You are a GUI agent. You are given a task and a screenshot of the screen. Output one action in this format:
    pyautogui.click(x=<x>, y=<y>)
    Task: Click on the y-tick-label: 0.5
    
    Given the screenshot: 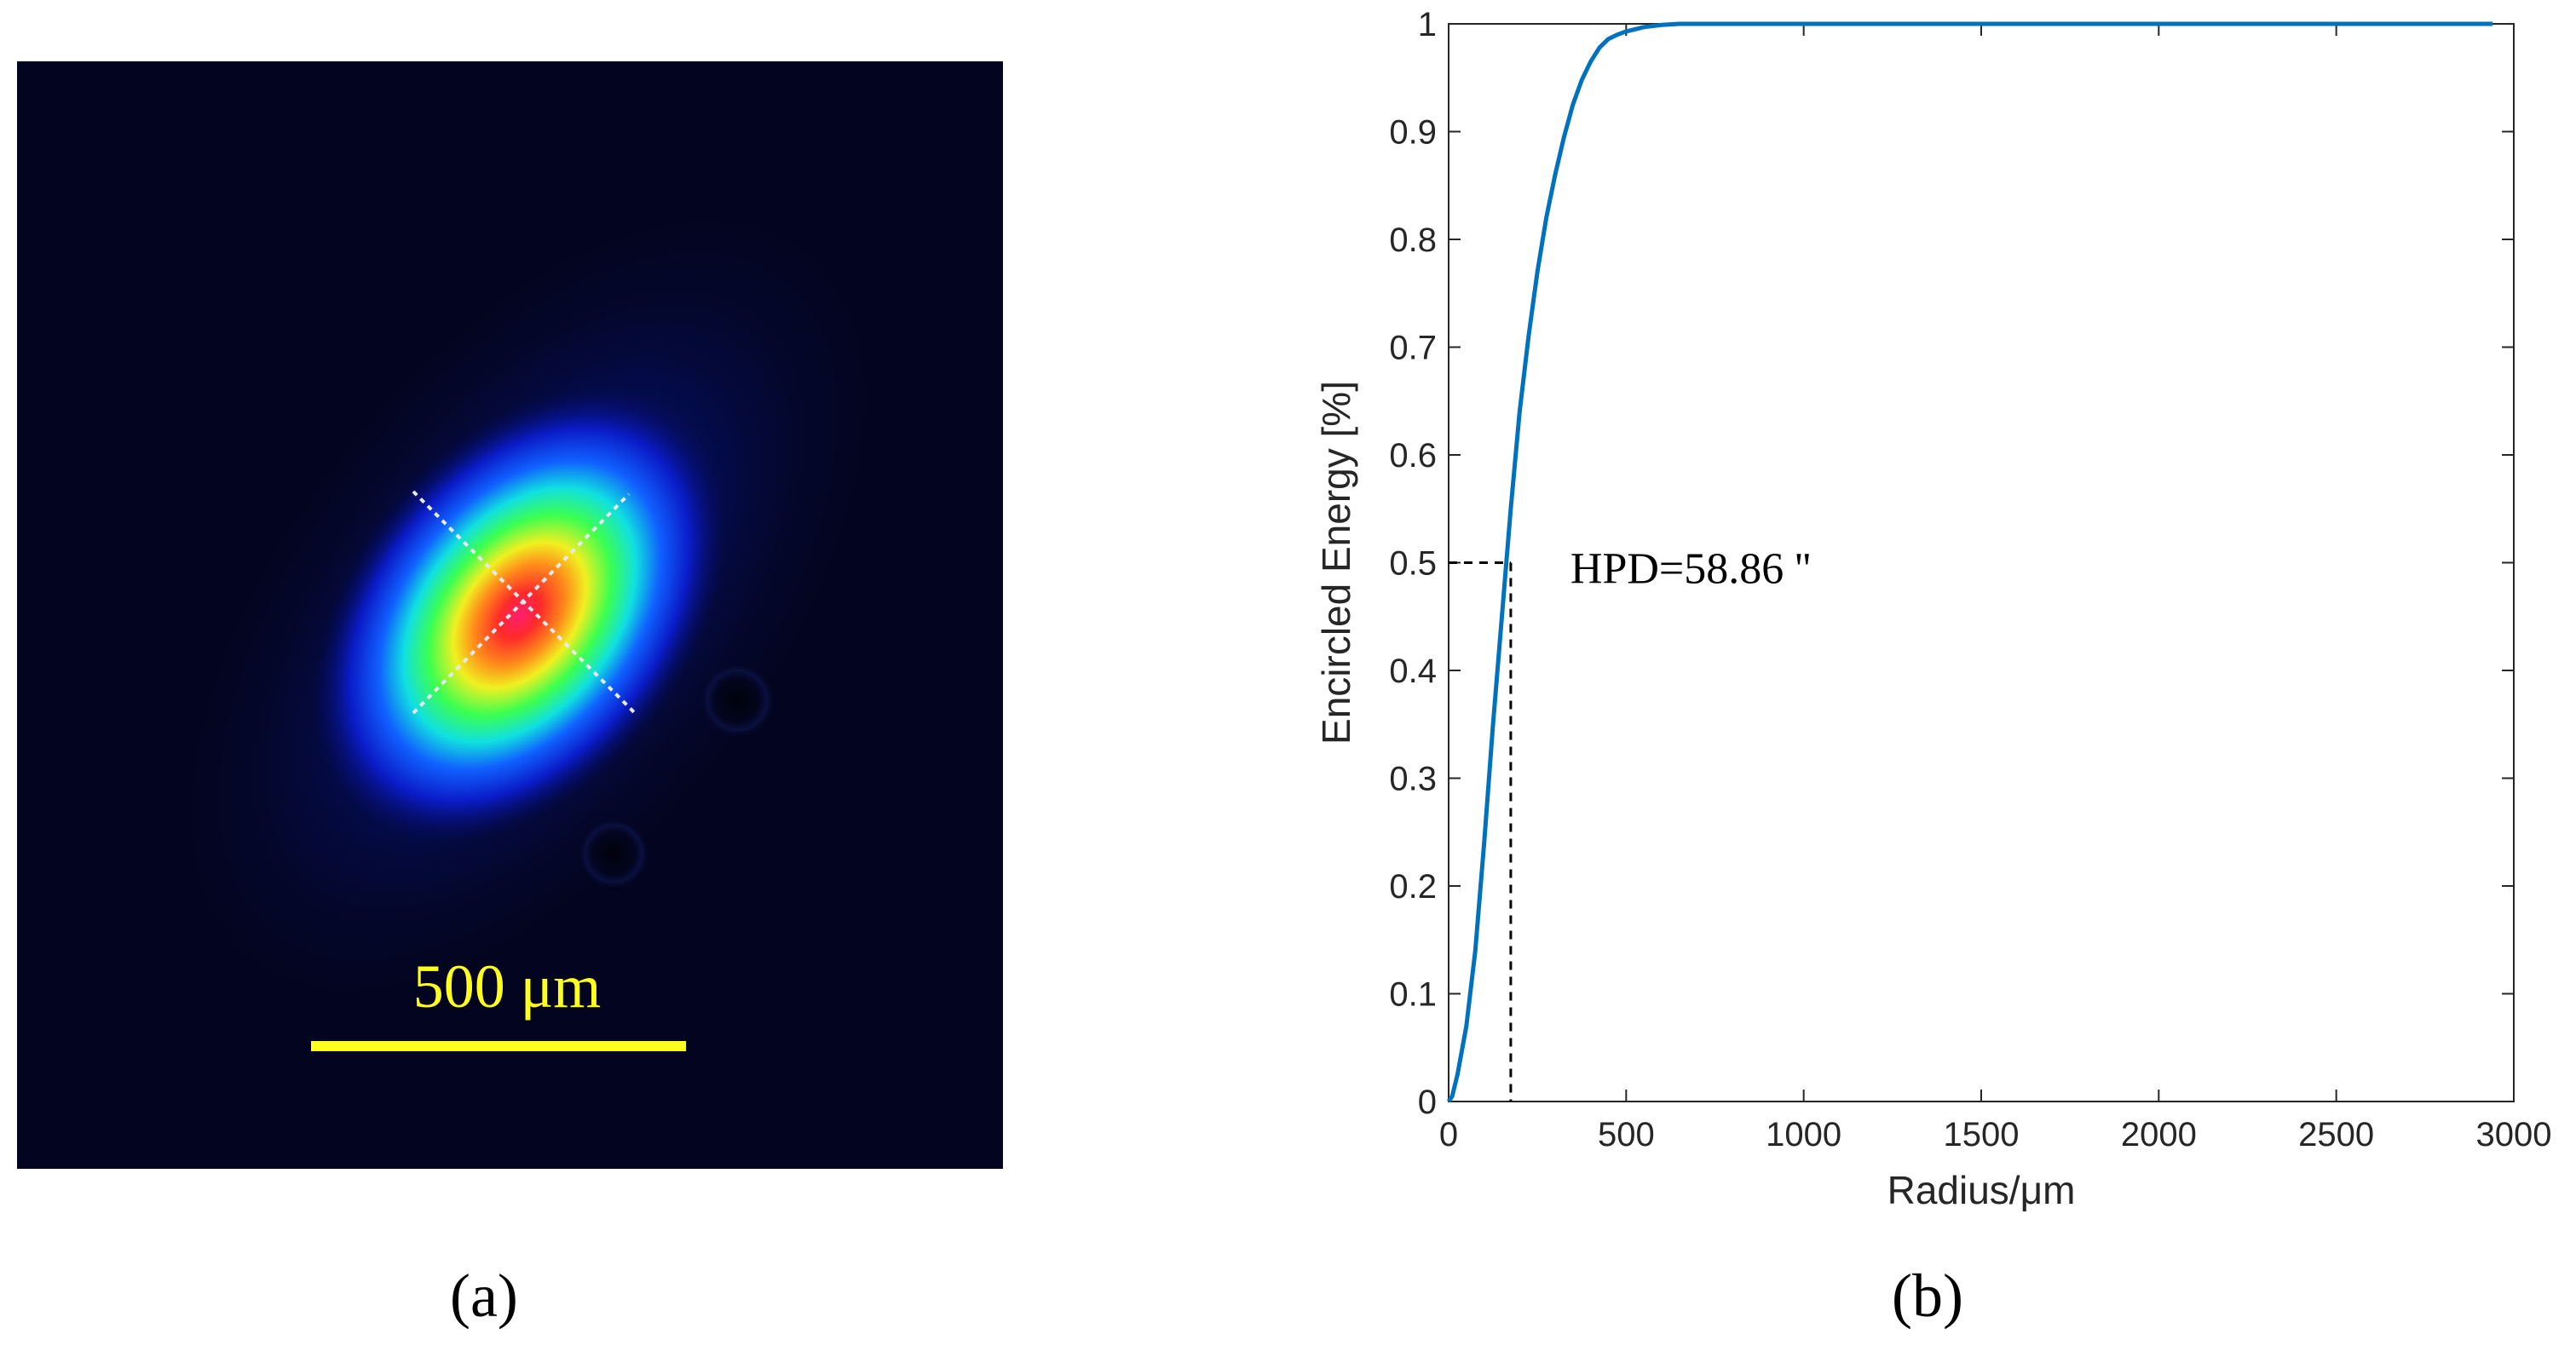 What is the action you would take?
    pyautogui.click(x=1413, y=564)
    